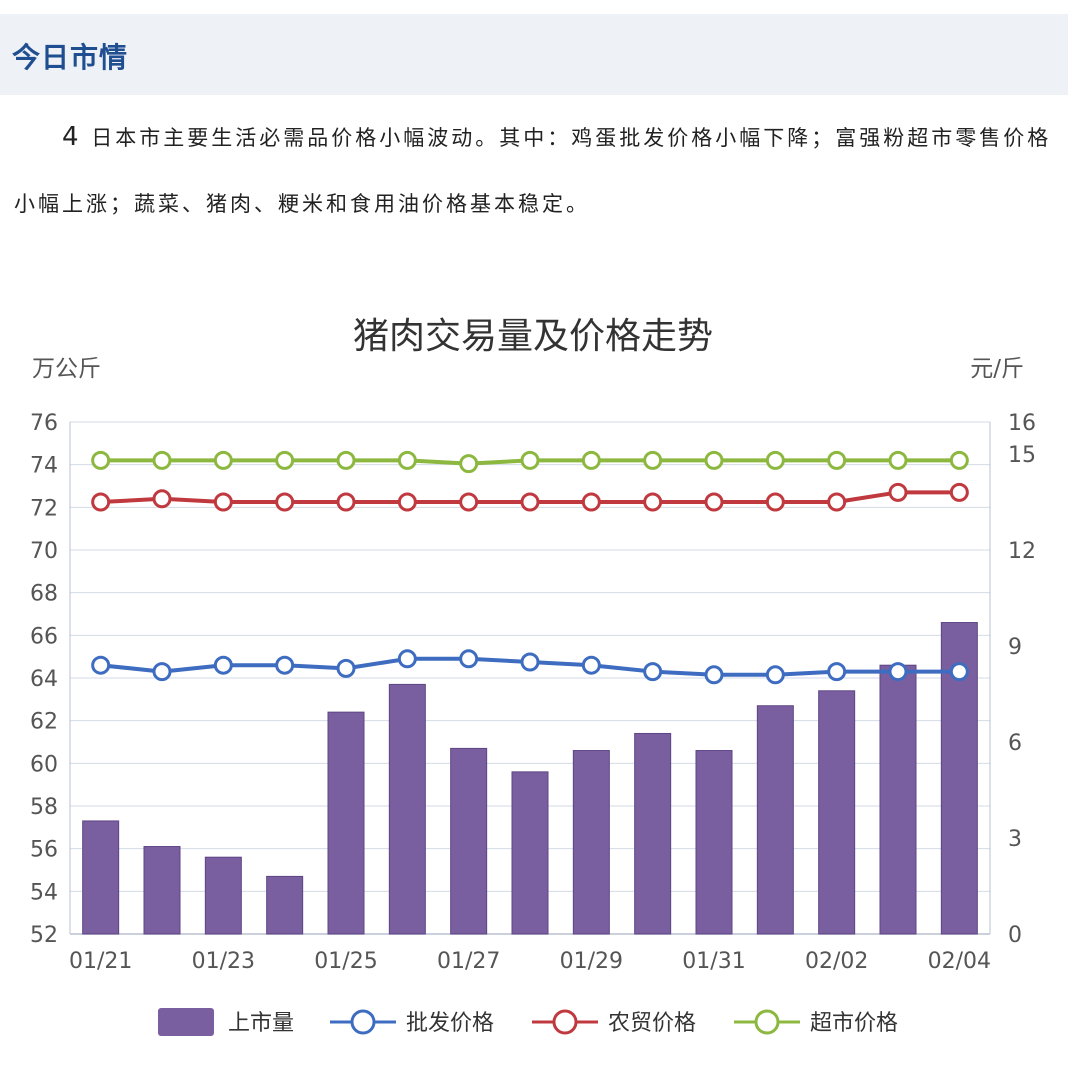  I want to click on legend-label-农贸价格: 农贸价格, so click(652, 1023).